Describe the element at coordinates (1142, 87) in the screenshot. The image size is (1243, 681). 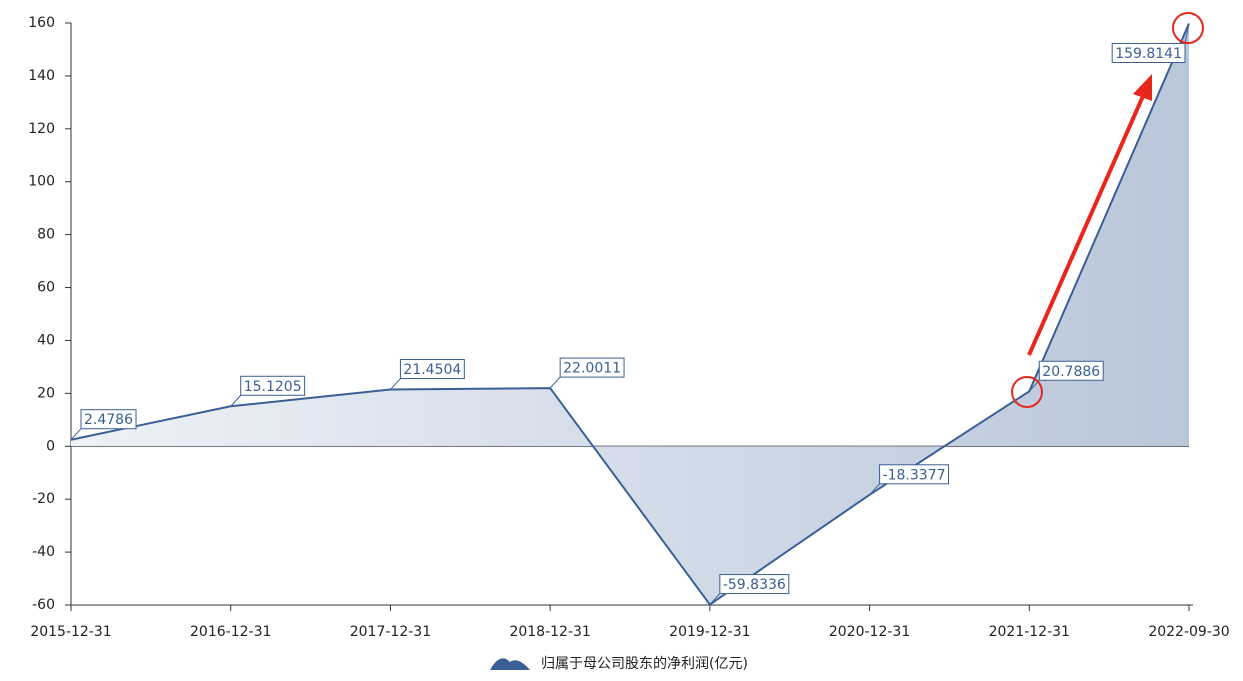
I see `annotation-arrowhead` at that location.